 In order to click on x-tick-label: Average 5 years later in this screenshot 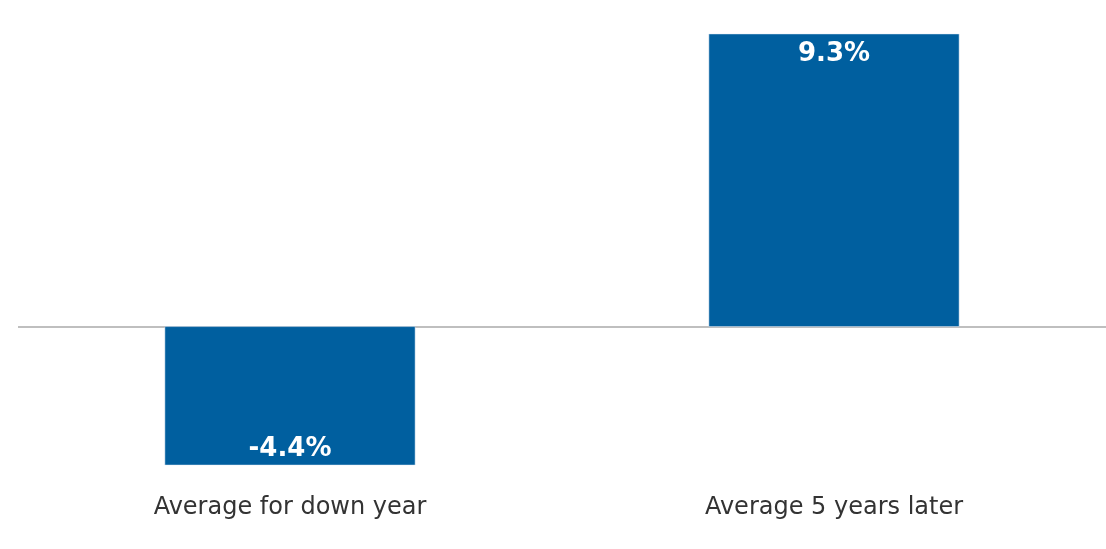, I will do `click(834, 506)`.